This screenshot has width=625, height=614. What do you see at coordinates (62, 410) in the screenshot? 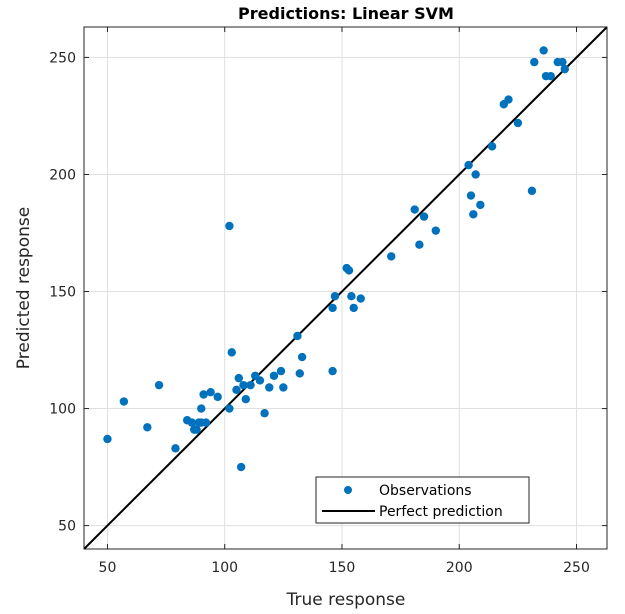
I see `y-tick-label: 100` at bounding box center [62, 410].